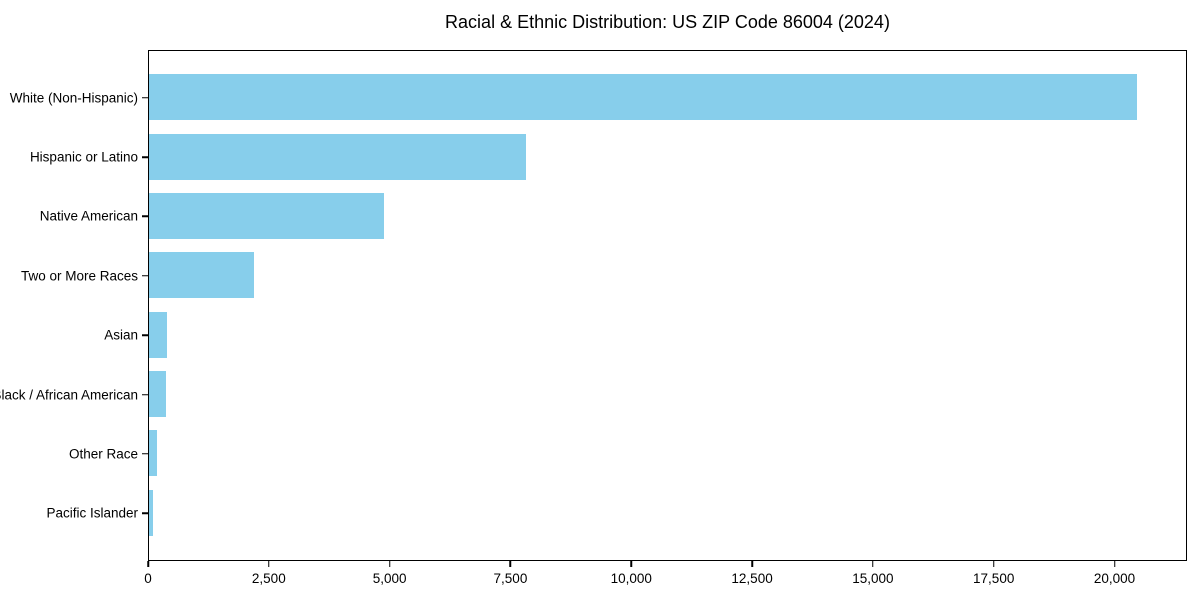  I want to click on x-tick-label-7-500: 7,500, so click(510, 578).